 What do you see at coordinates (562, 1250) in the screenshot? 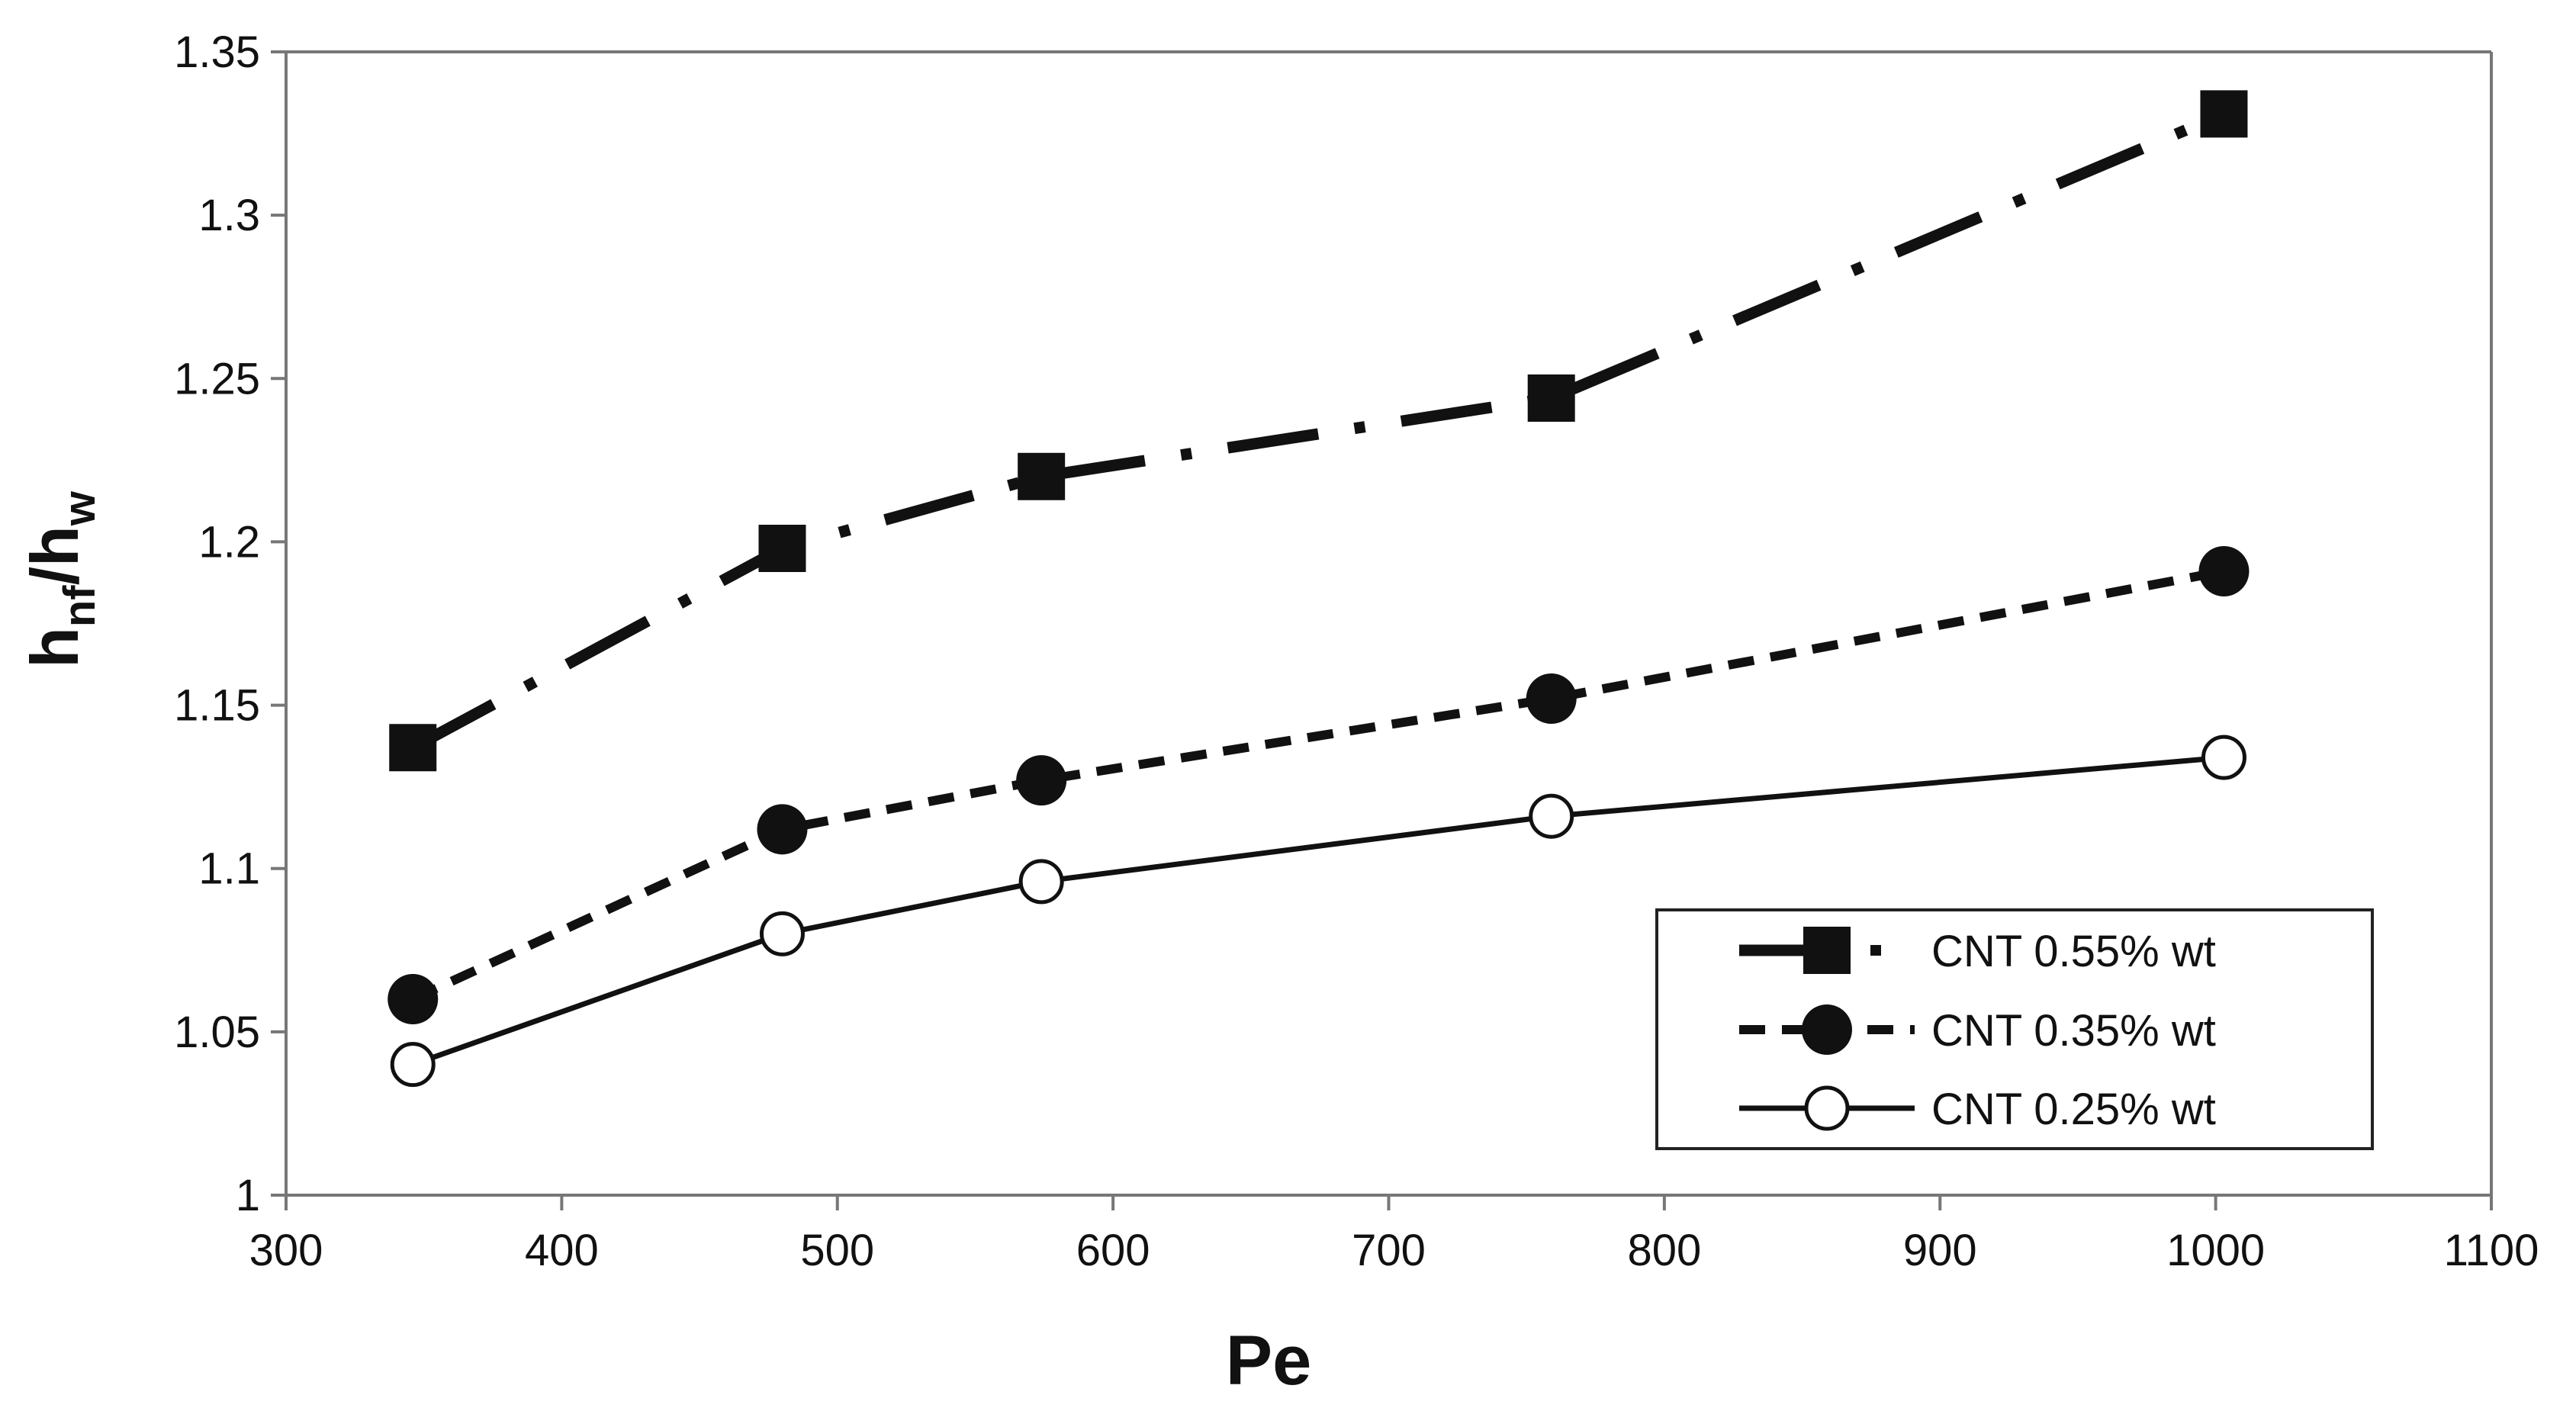
I see `x-tick-label: 400` at bounding box center [562, 1250].